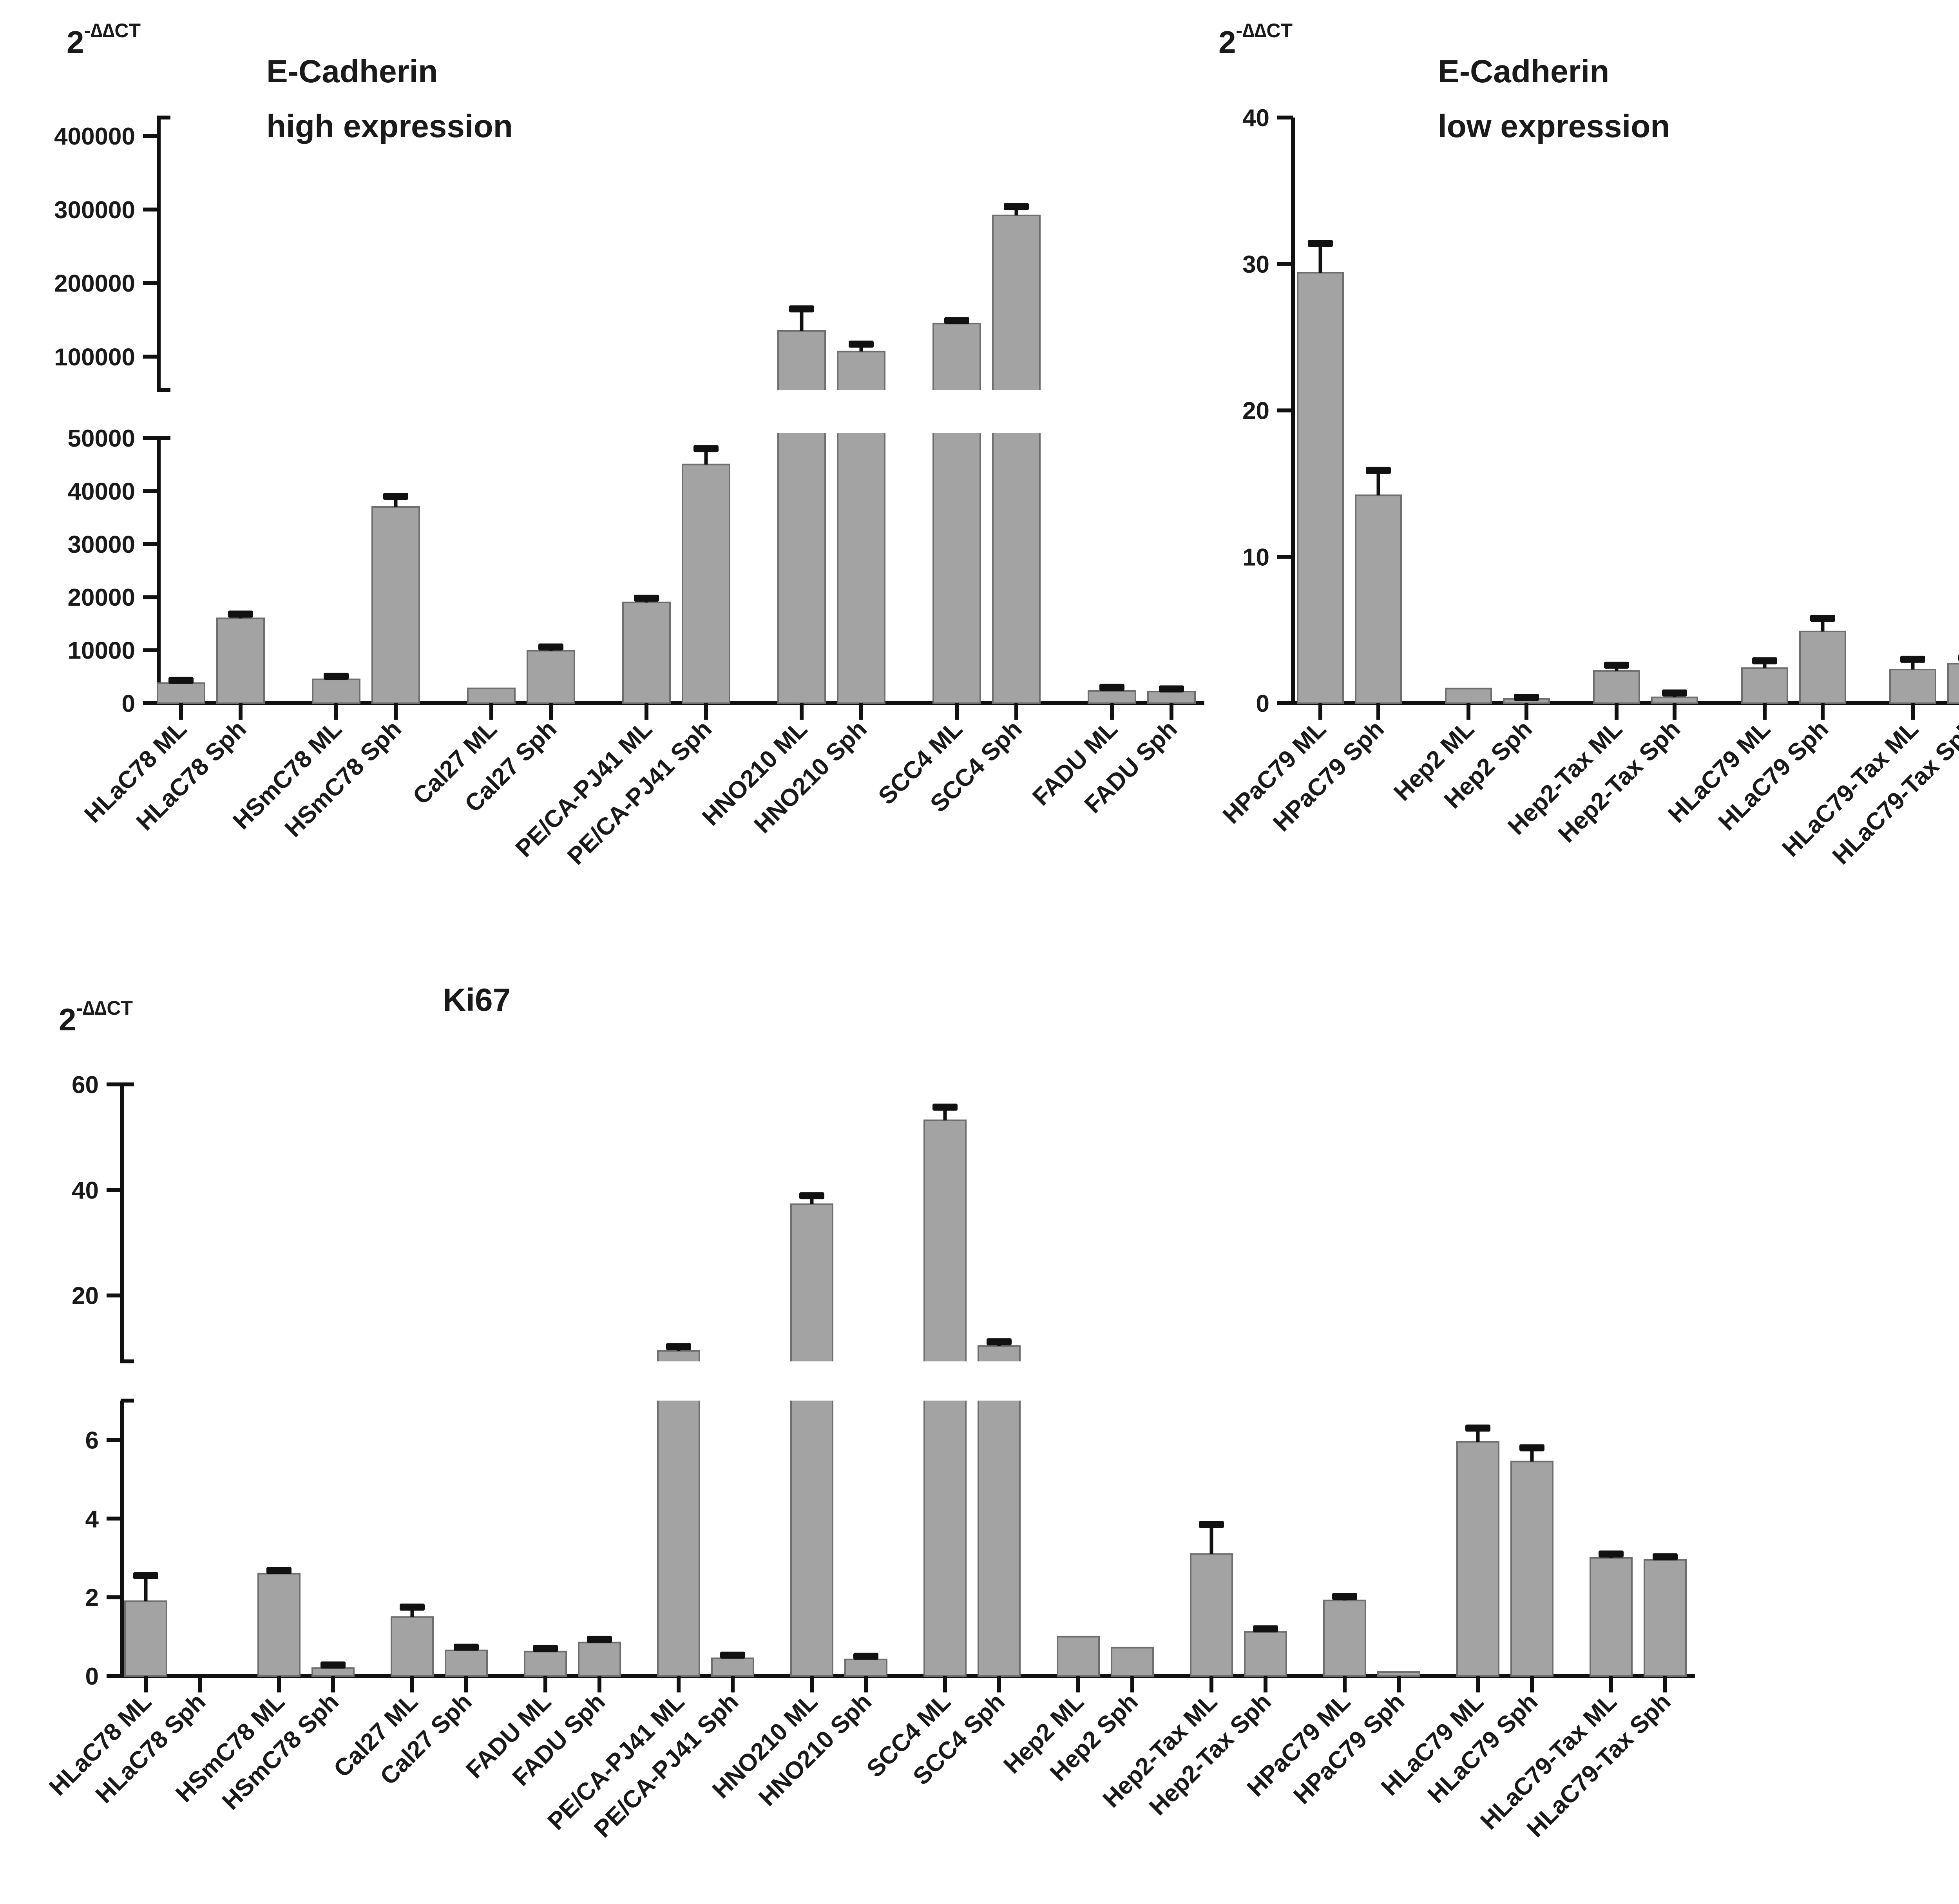 The width and height of the screenshot is (1959, 1904). I want to click on bar-fadu-sph, so click(599, 1659).